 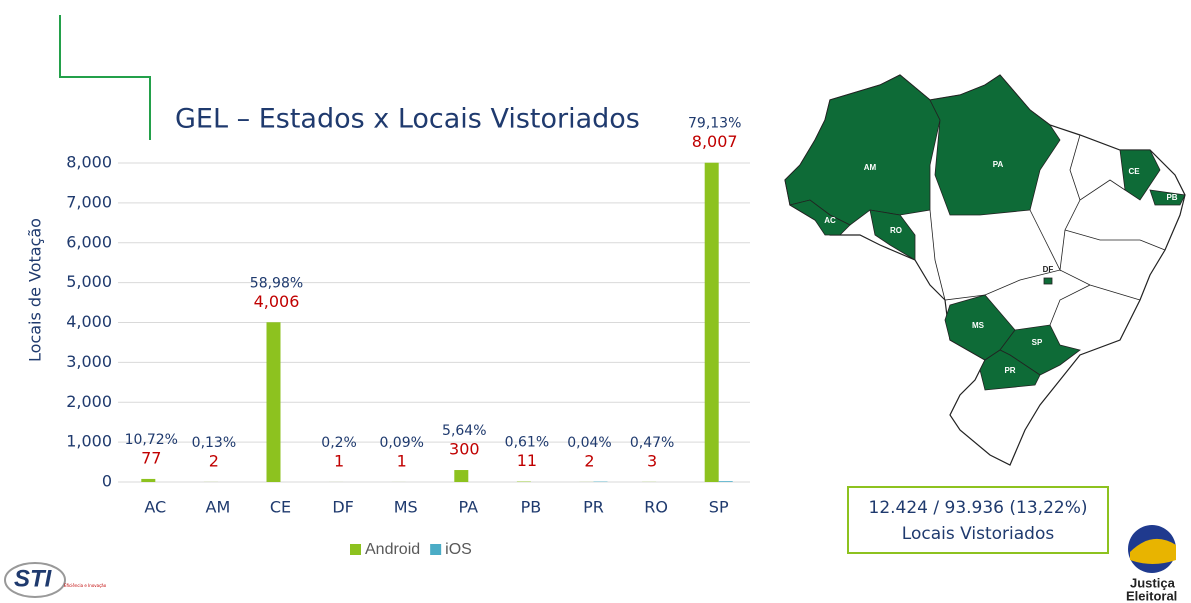 What do you see at coordinates (978, 520) in the screenshot?
I see `summary-box` at bounding box center [978, 520].